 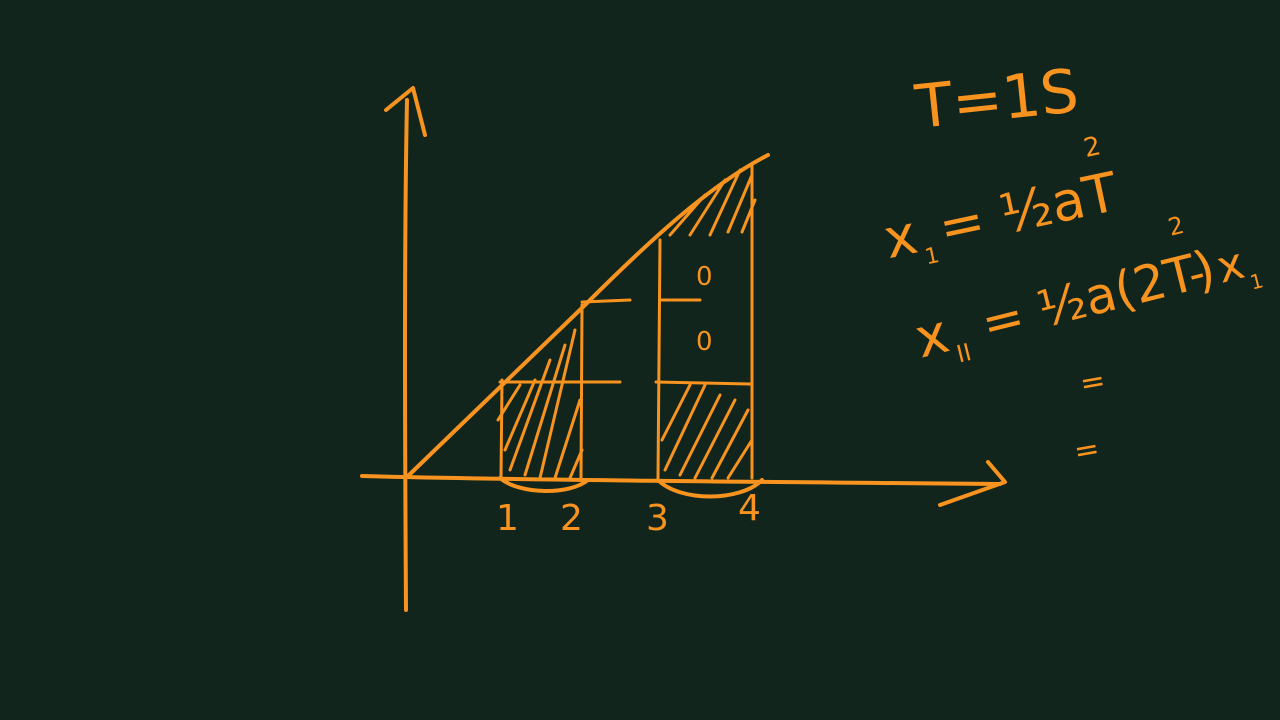 I want to click on interval-3-4-brace, so click(x=710, y=488).